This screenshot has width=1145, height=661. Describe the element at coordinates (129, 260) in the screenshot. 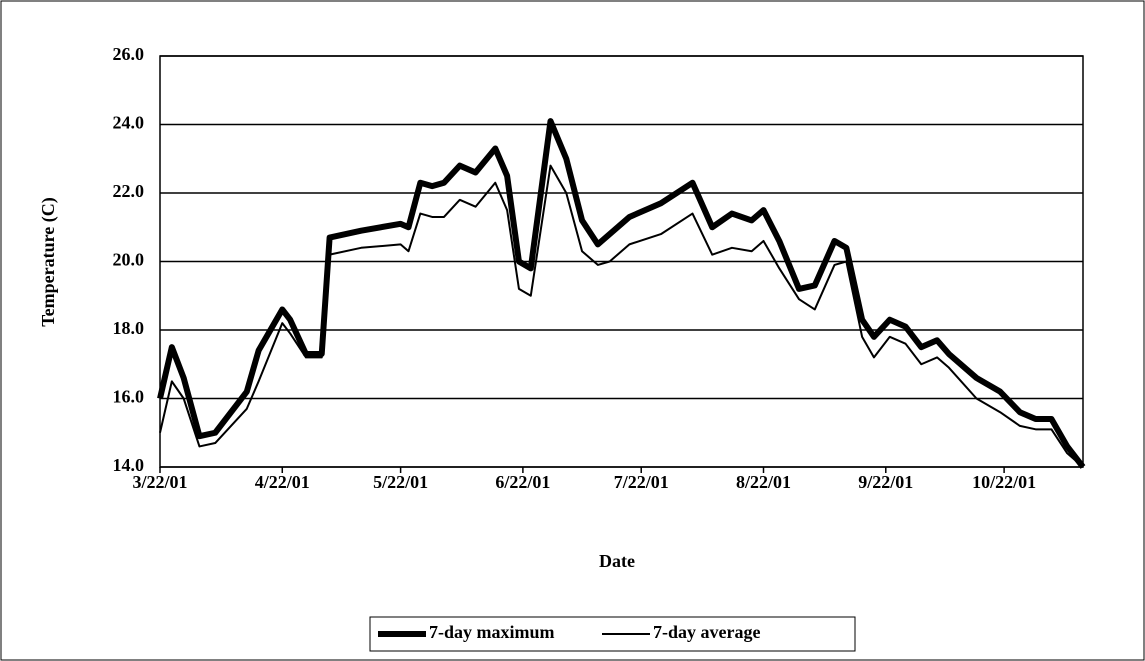

I see `y-tick-label: 20.0` at that location.